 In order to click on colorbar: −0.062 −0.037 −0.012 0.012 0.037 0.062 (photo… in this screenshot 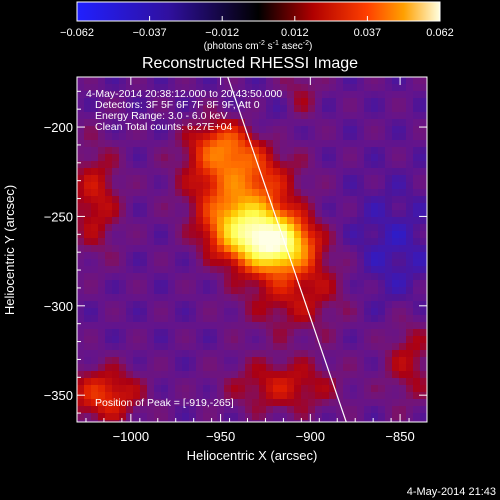, I will do `click(257, 26)`.